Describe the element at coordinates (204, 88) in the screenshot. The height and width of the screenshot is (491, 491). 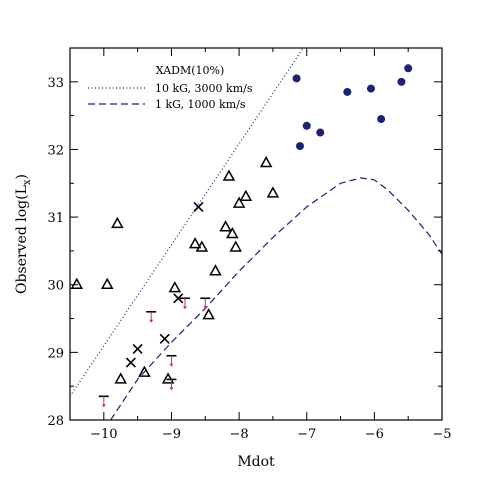
I see `legend-entry-dotted: 10 kG, 3000 km/s` at that location.